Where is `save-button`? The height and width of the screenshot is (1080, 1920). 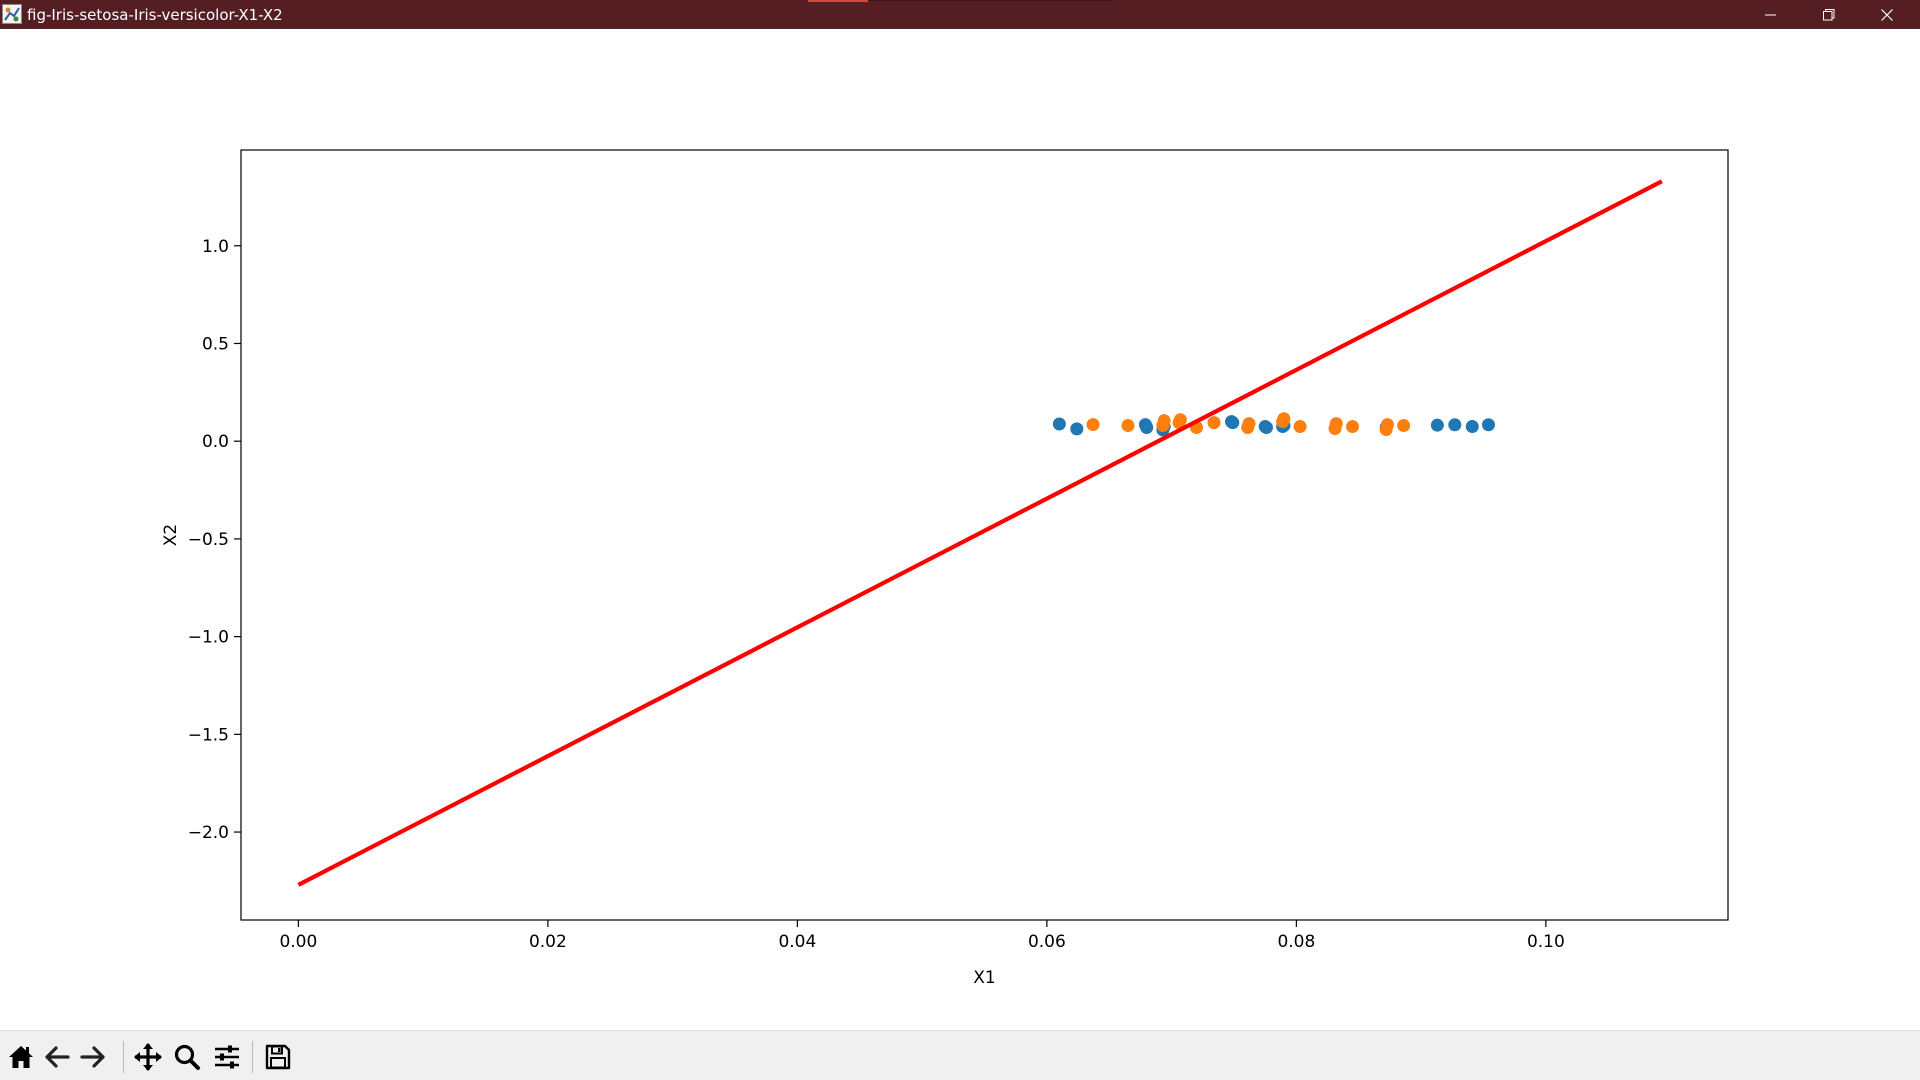 save-button is located at coordinates (278, 1057).